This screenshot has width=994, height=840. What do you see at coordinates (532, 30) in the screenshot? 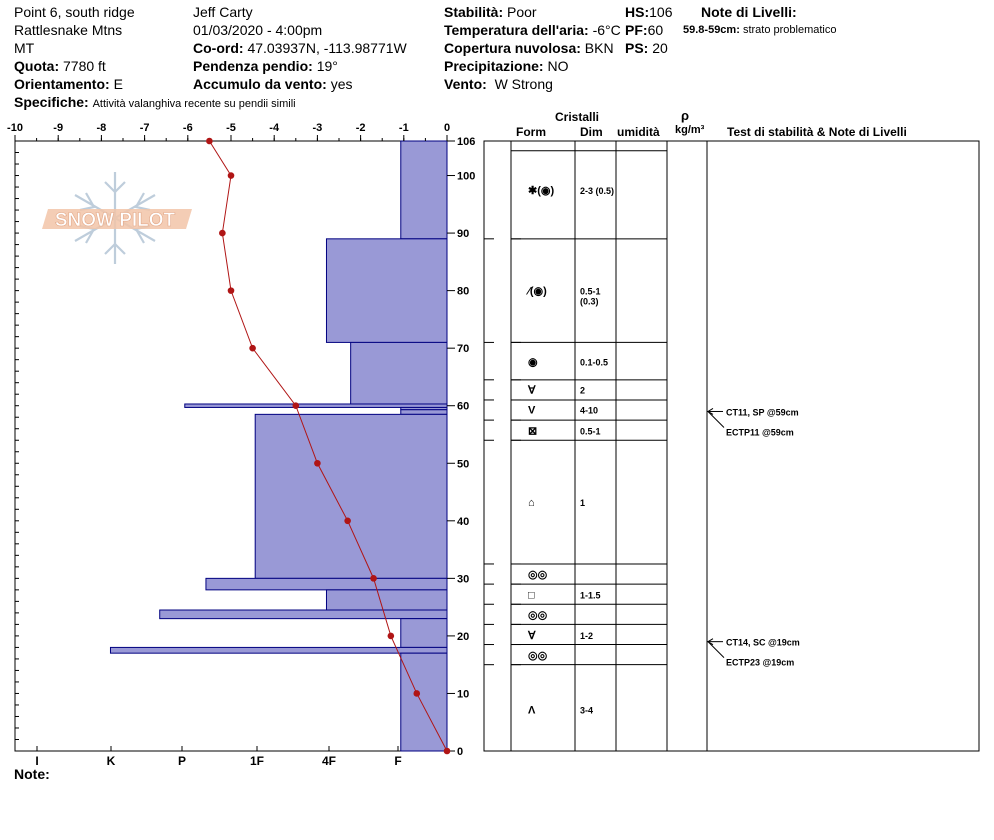
I see `air-temp-row: Temperatura dell'aria: -6°C` at bounding box center [532, 30].